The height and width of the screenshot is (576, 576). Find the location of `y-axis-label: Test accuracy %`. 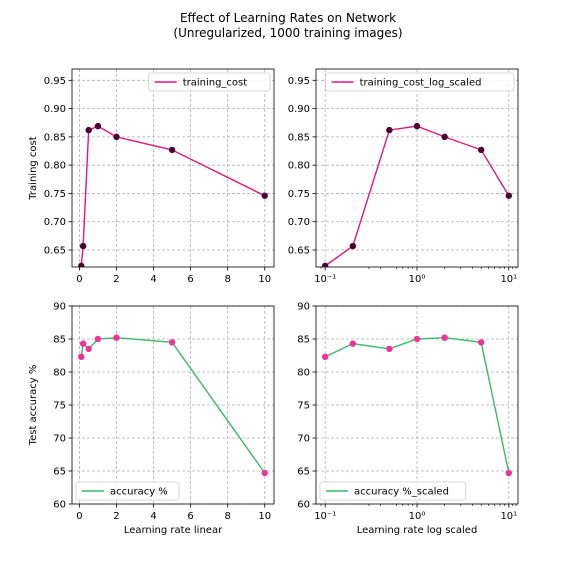

y-axis-label: Test accuracy % is located at coordinates (33, 406).